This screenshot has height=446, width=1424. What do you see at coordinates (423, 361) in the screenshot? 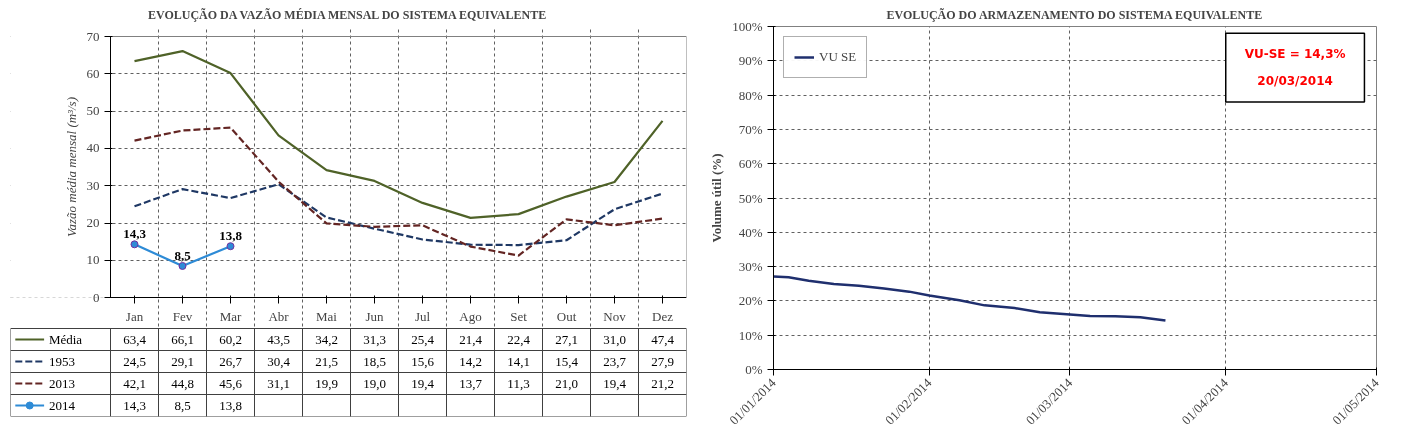
I see `data-label: 15,6` at bounding box center [423, 361].